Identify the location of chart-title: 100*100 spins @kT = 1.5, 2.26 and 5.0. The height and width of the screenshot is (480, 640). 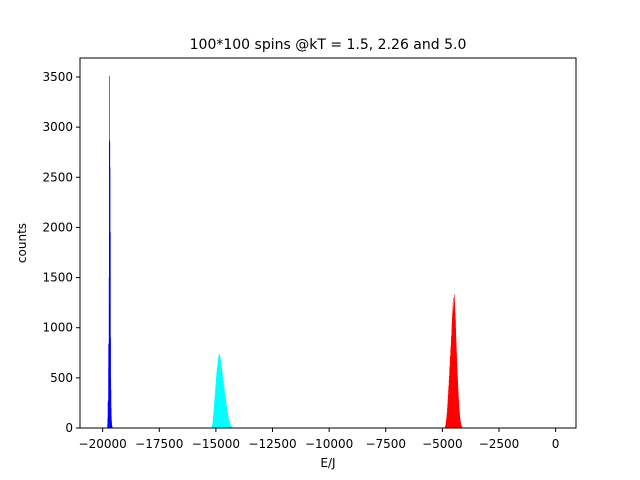
(328, 45).